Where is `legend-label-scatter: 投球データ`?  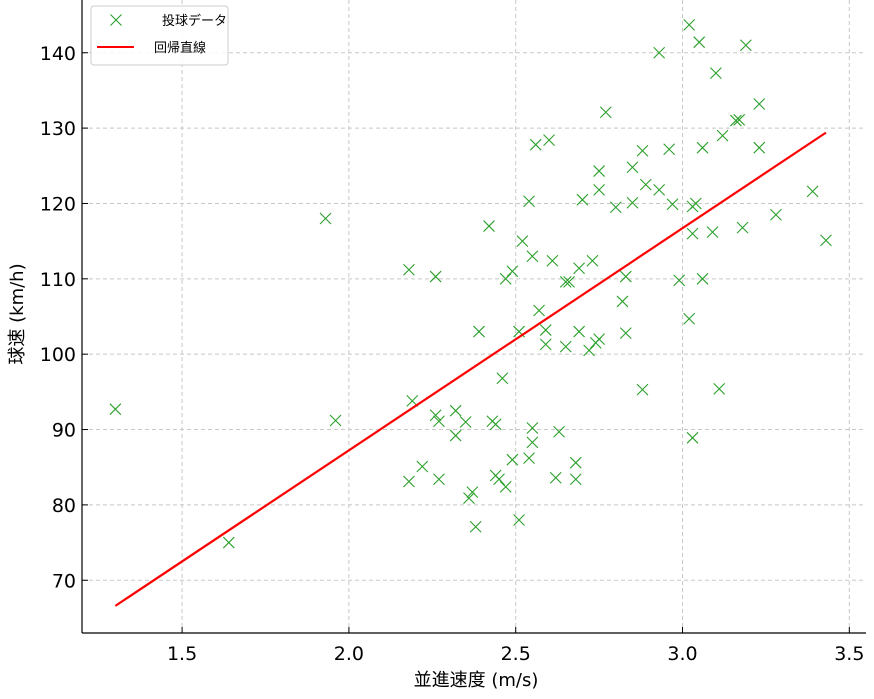 legend-label-scatter: 投球データ is located at coordinates (194, 21).